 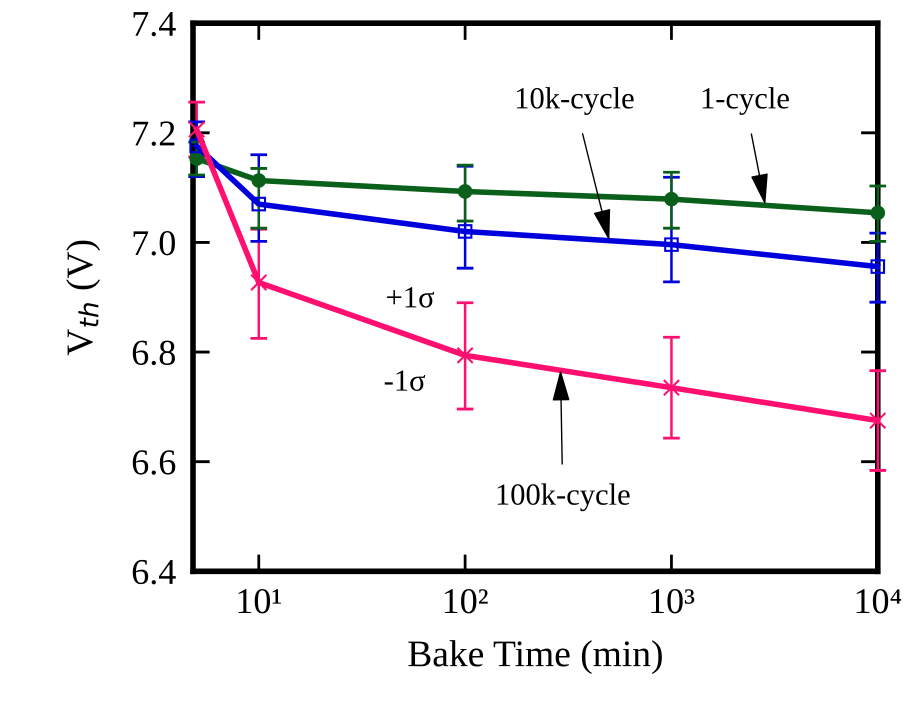 I want to click on annotation: 10k-cycle, so click(x=575, y=101).